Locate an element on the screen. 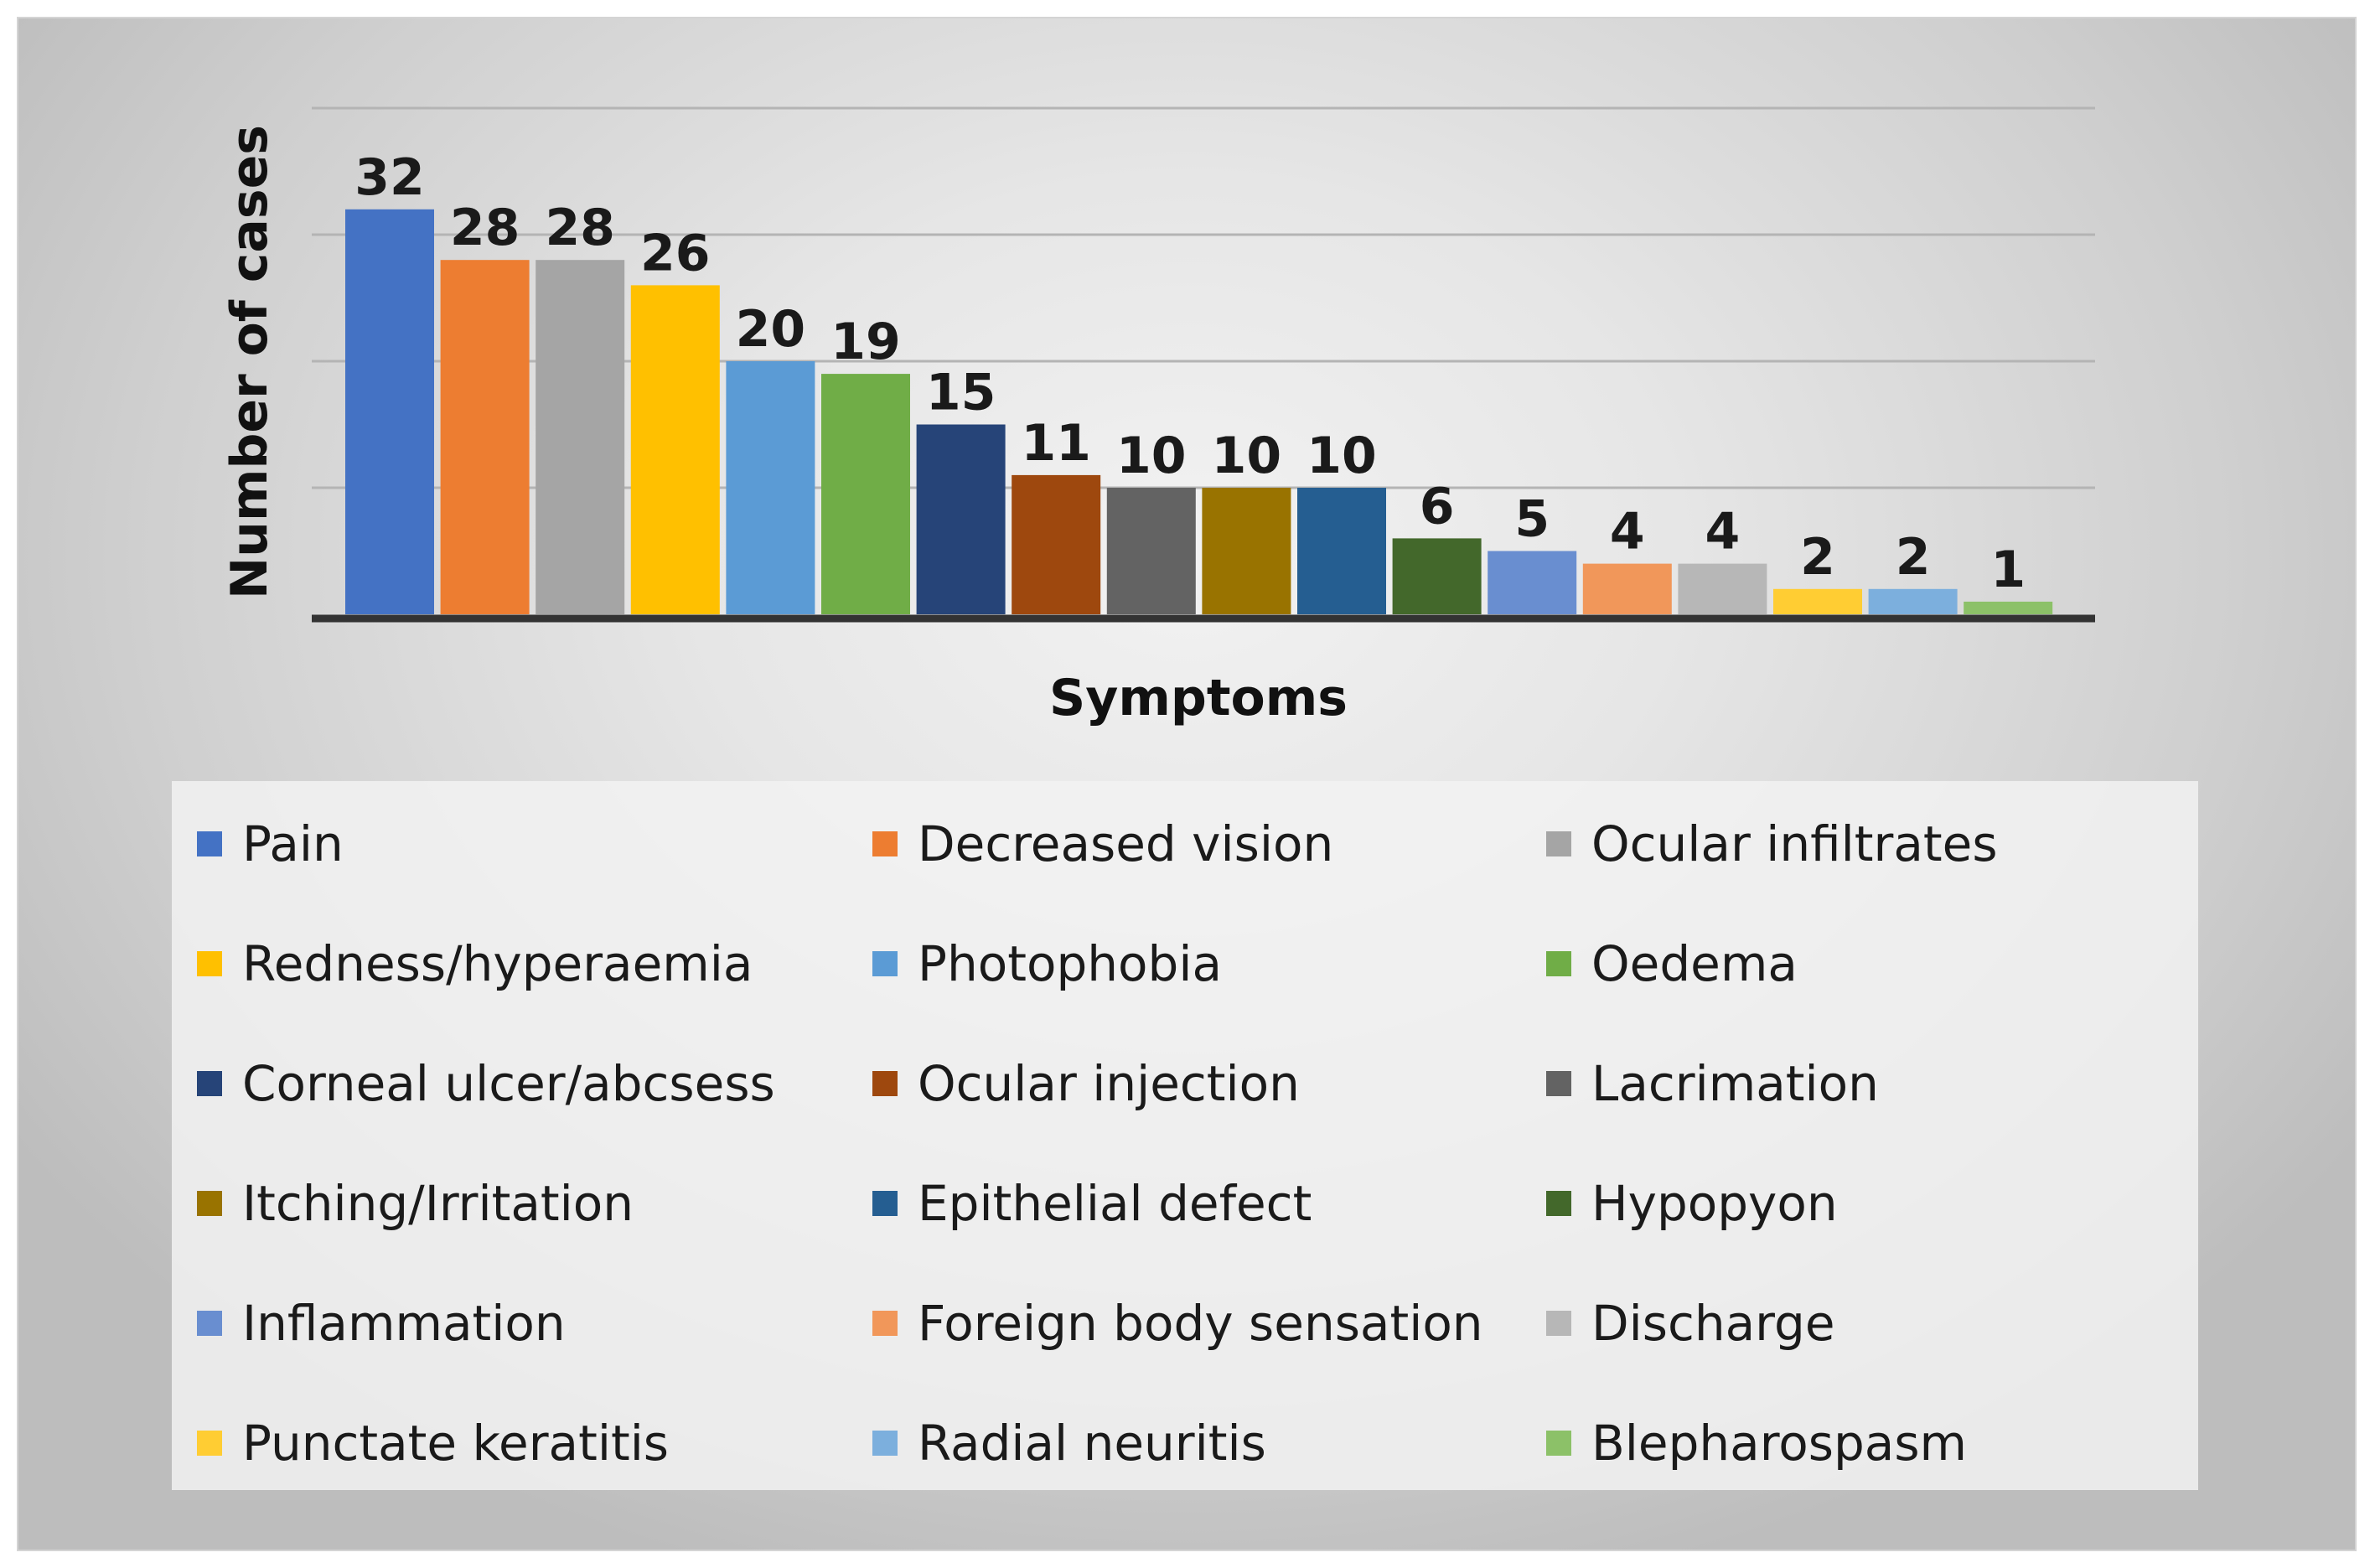  legend-item: Foreign body sensation is located at coordinates (1177, 1324).